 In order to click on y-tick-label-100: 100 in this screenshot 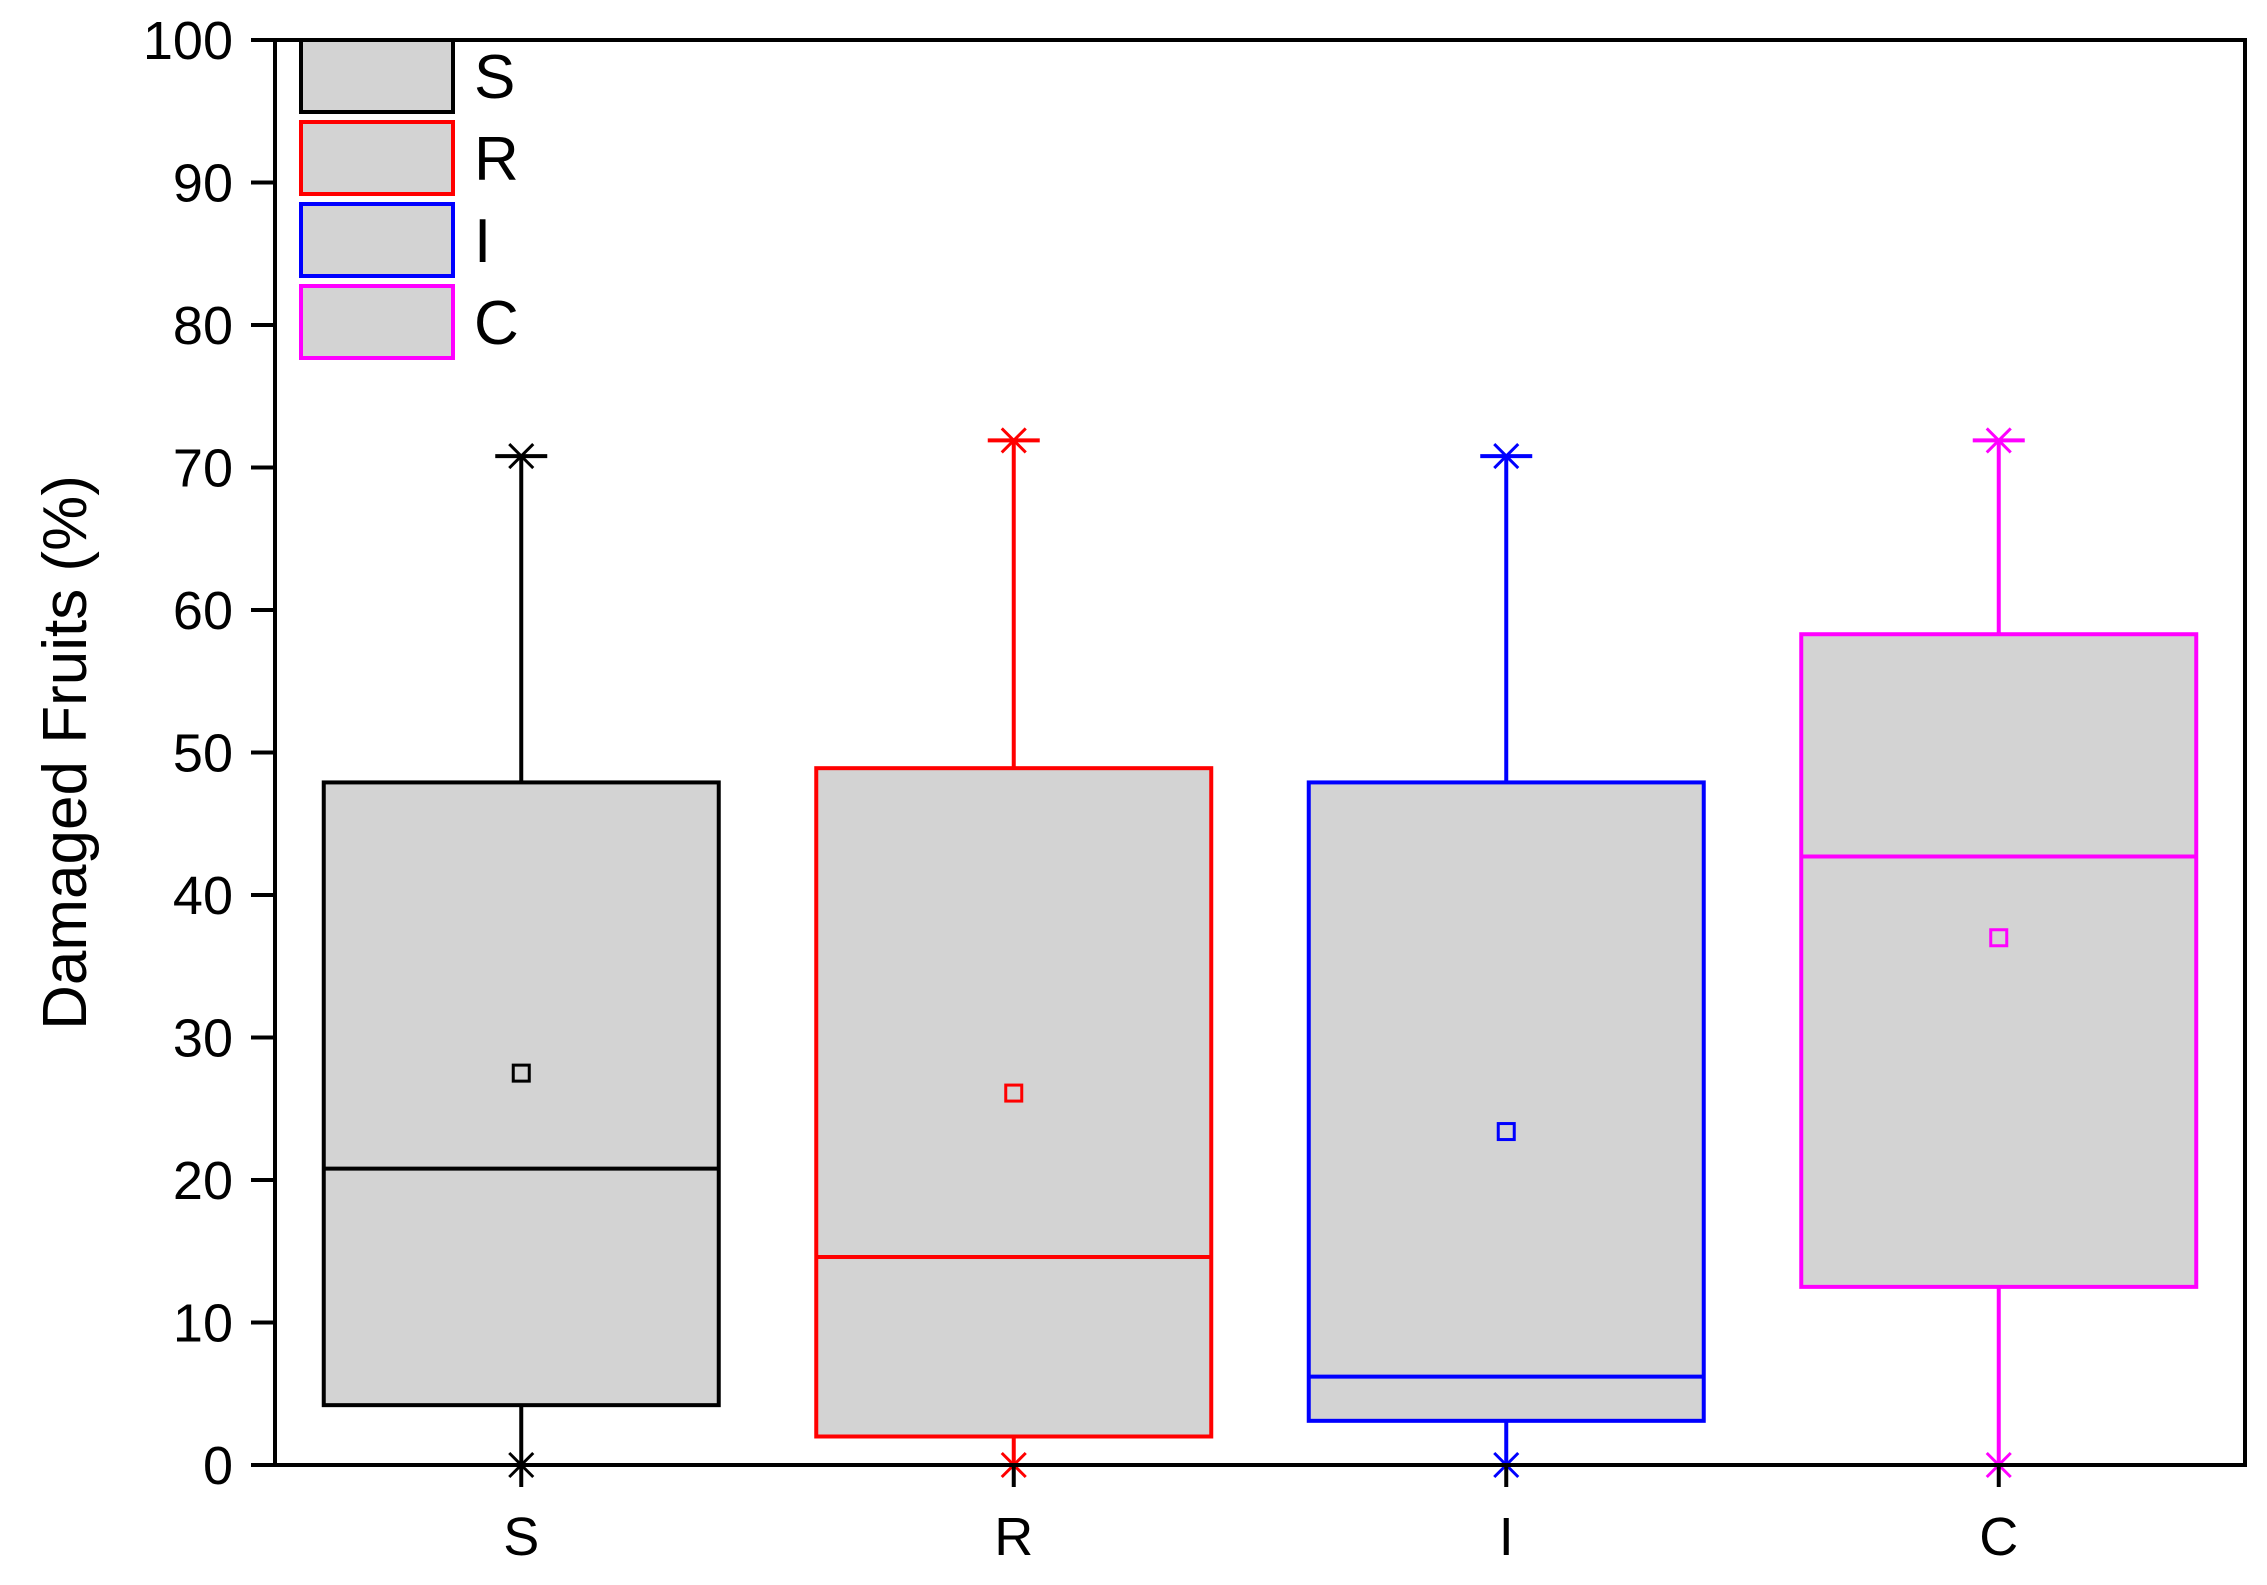, I will do `click(188, 41)`.